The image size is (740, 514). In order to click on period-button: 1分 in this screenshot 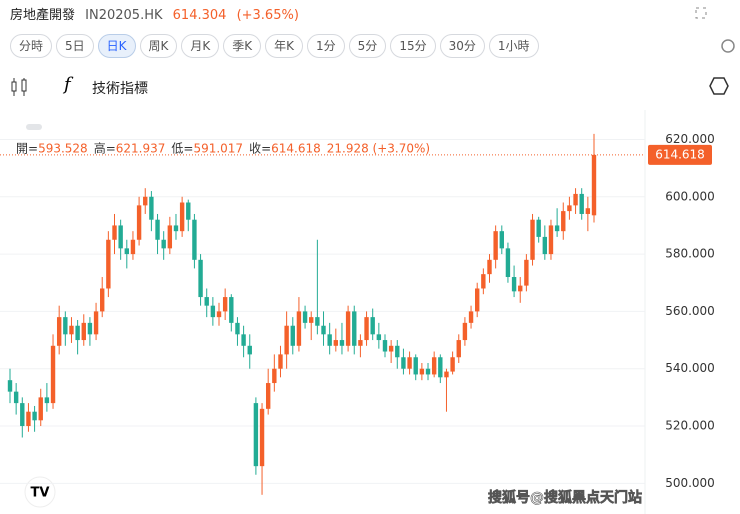, I will do `click(326, 46)`.